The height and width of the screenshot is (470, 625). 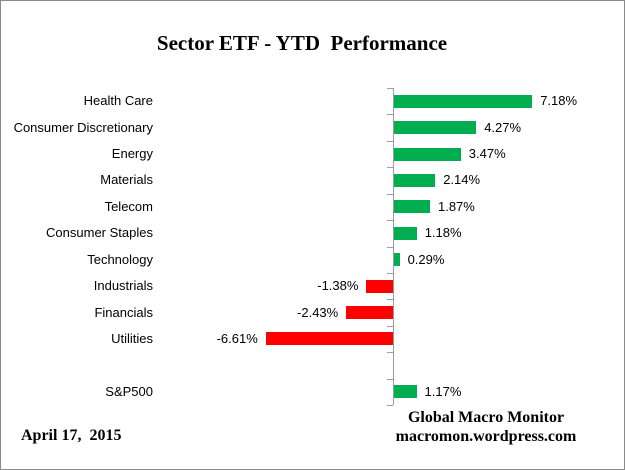 What do you see at coordinates (302, 43) in the screenshot?
I see `chart-title: Sector ETF - YTD Performance` at bounding box center [302, 43].